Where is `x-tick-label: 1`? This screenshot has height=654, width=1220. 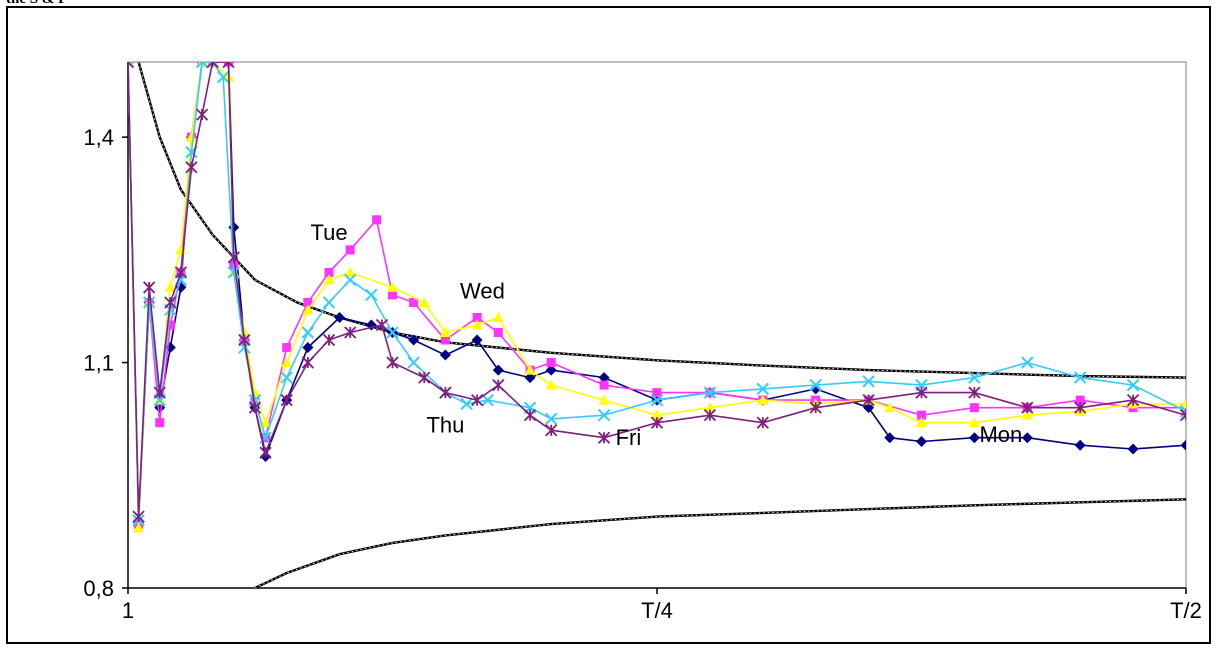 x-tick-label: 1 is located at coordinates (128, 610).